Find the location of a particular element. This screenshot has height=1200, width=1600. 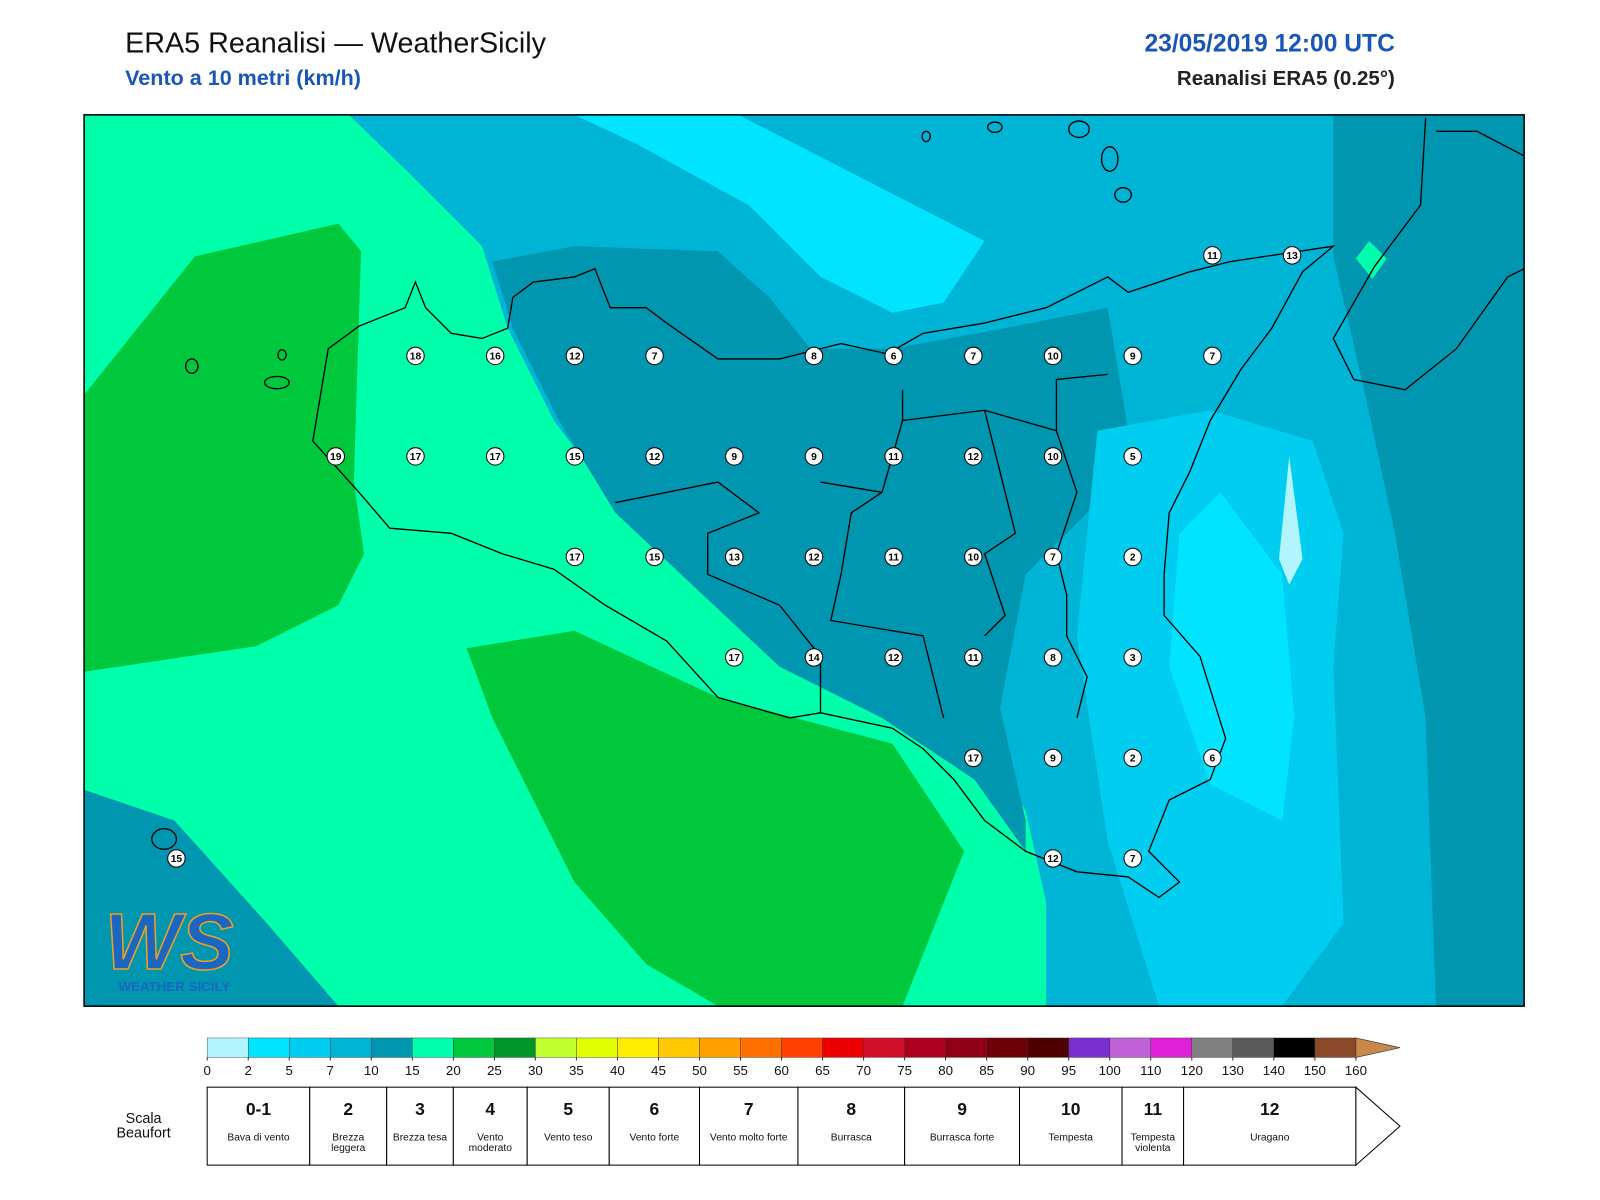

colorbar-tick-label: 10 is located at coordinates (371, 1070).